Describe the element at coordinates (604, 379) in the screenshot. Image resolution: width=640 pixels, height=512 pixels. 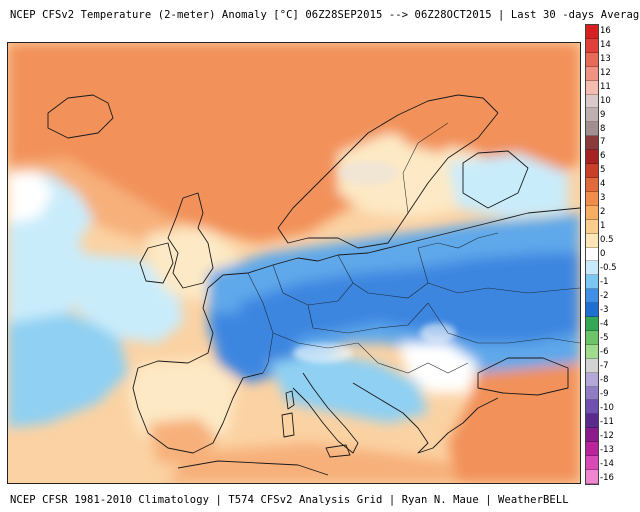
I see `colorbar-label: -8` at that location.